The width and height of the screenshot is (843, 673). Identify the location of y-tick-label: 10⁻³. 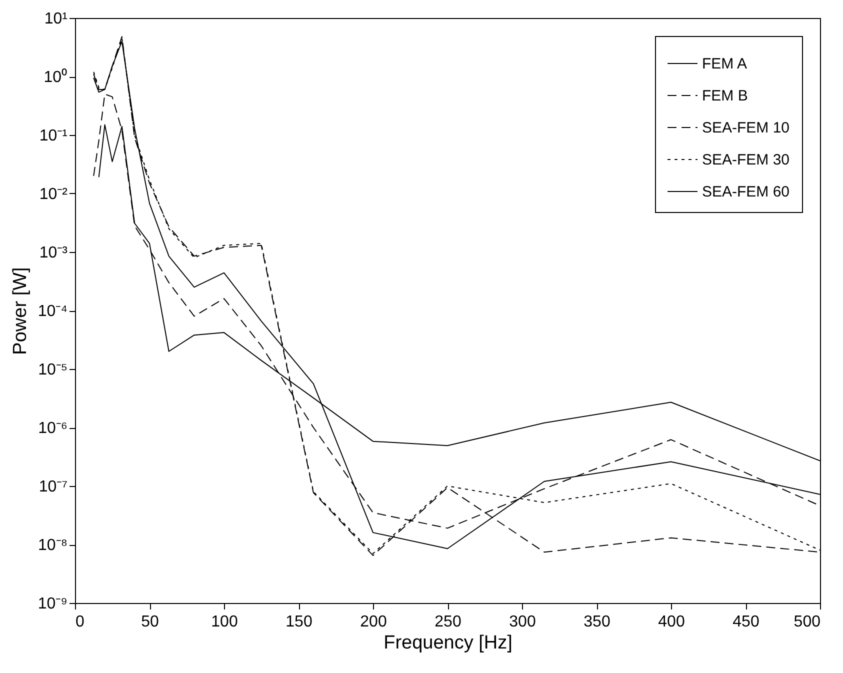
(53, 253).